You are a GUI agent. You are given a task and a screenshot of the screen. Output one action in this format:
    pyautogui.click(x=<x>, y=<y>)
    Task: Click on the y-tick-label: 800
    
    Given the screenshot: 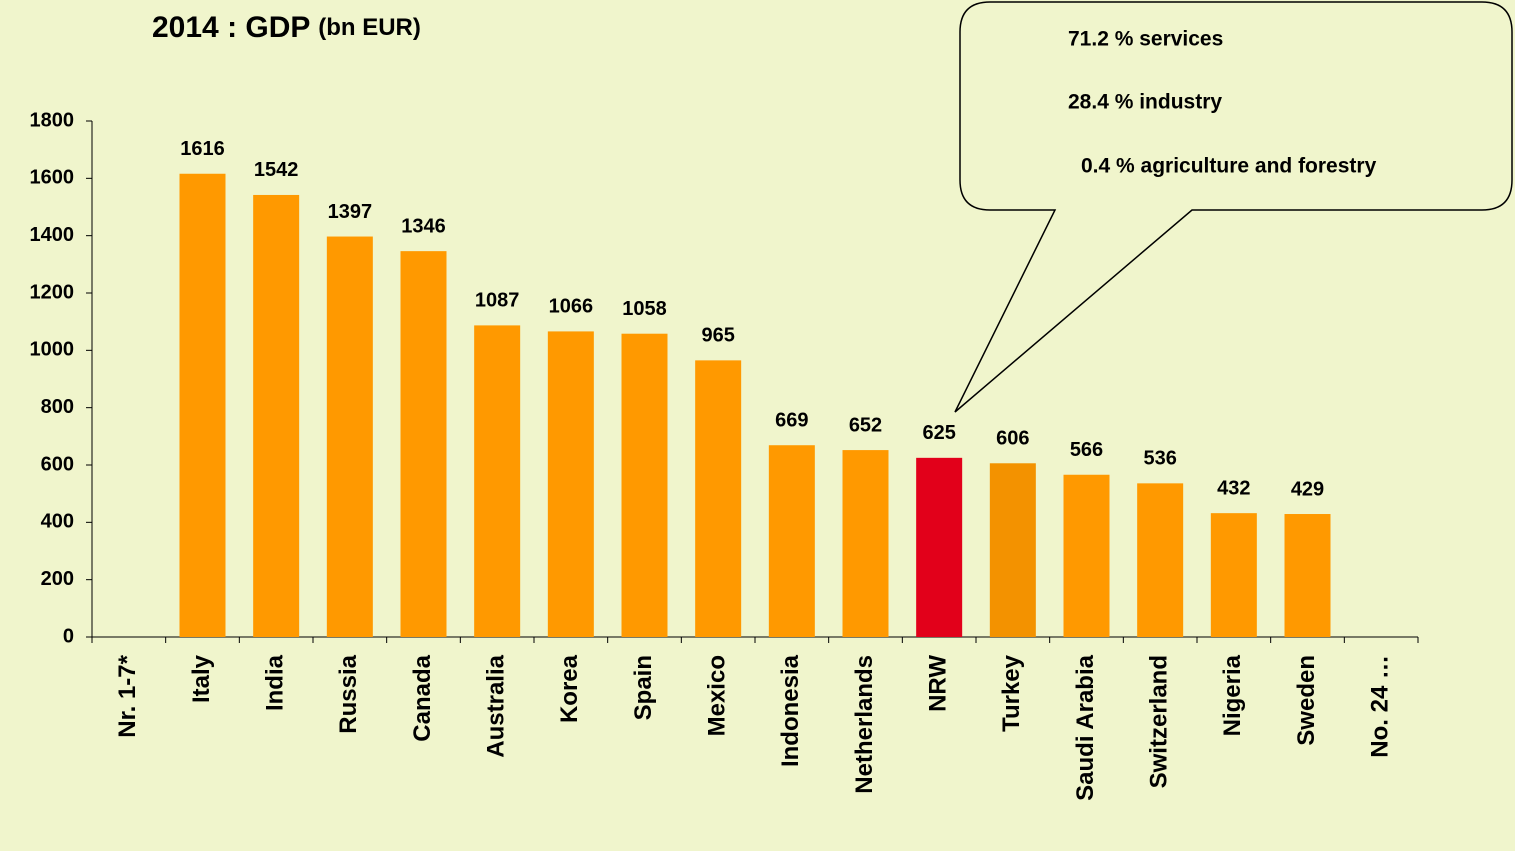 What is the action you would take?
    pyautogui.click(x=57, y=407)
    